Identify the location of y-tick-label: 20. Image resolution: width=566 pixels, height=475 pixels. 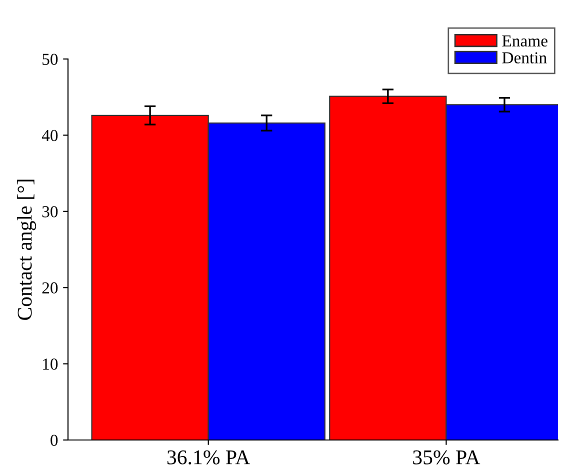
(50, 288).